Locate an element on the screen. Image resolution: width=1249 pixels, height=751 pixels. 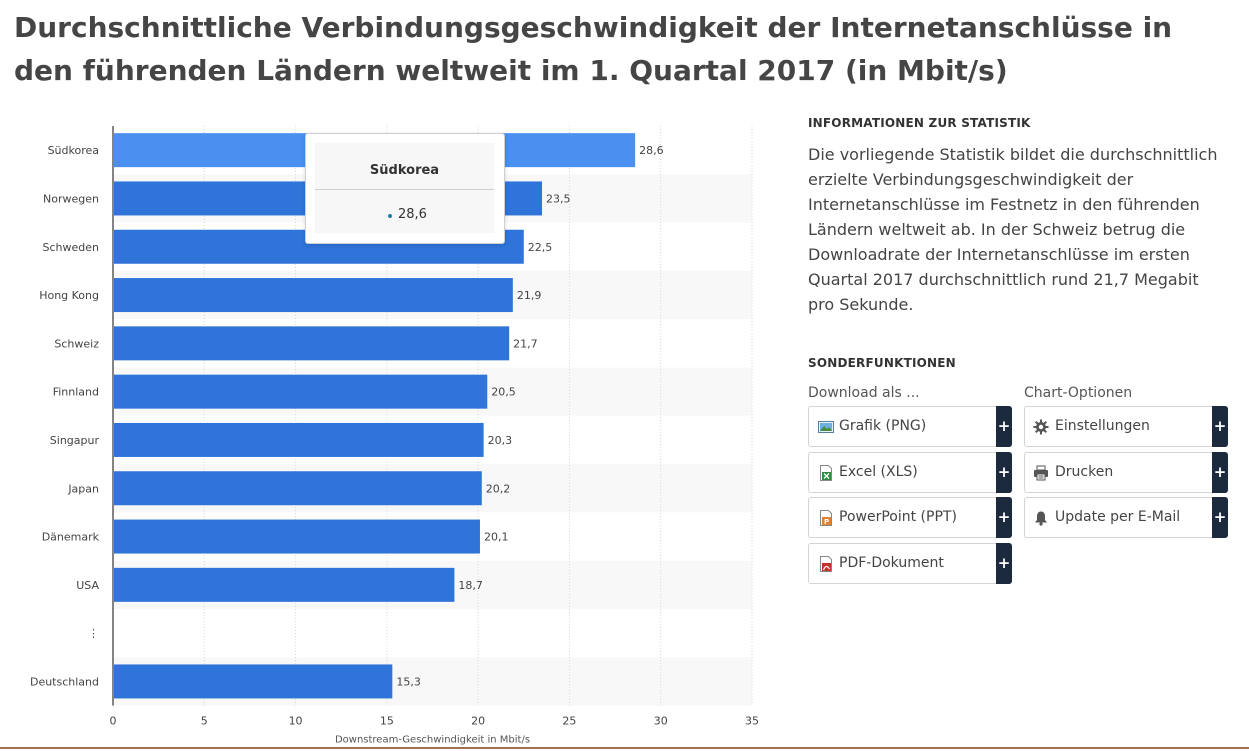
excel-file-icon is located at coordinates (826, 473).